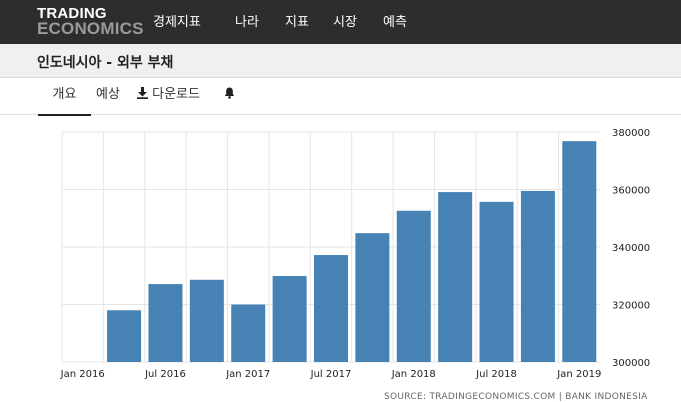 The width and height of the screenshot is (681, 402). I want to click on tab-forecast: 예상, so click(108, 96).